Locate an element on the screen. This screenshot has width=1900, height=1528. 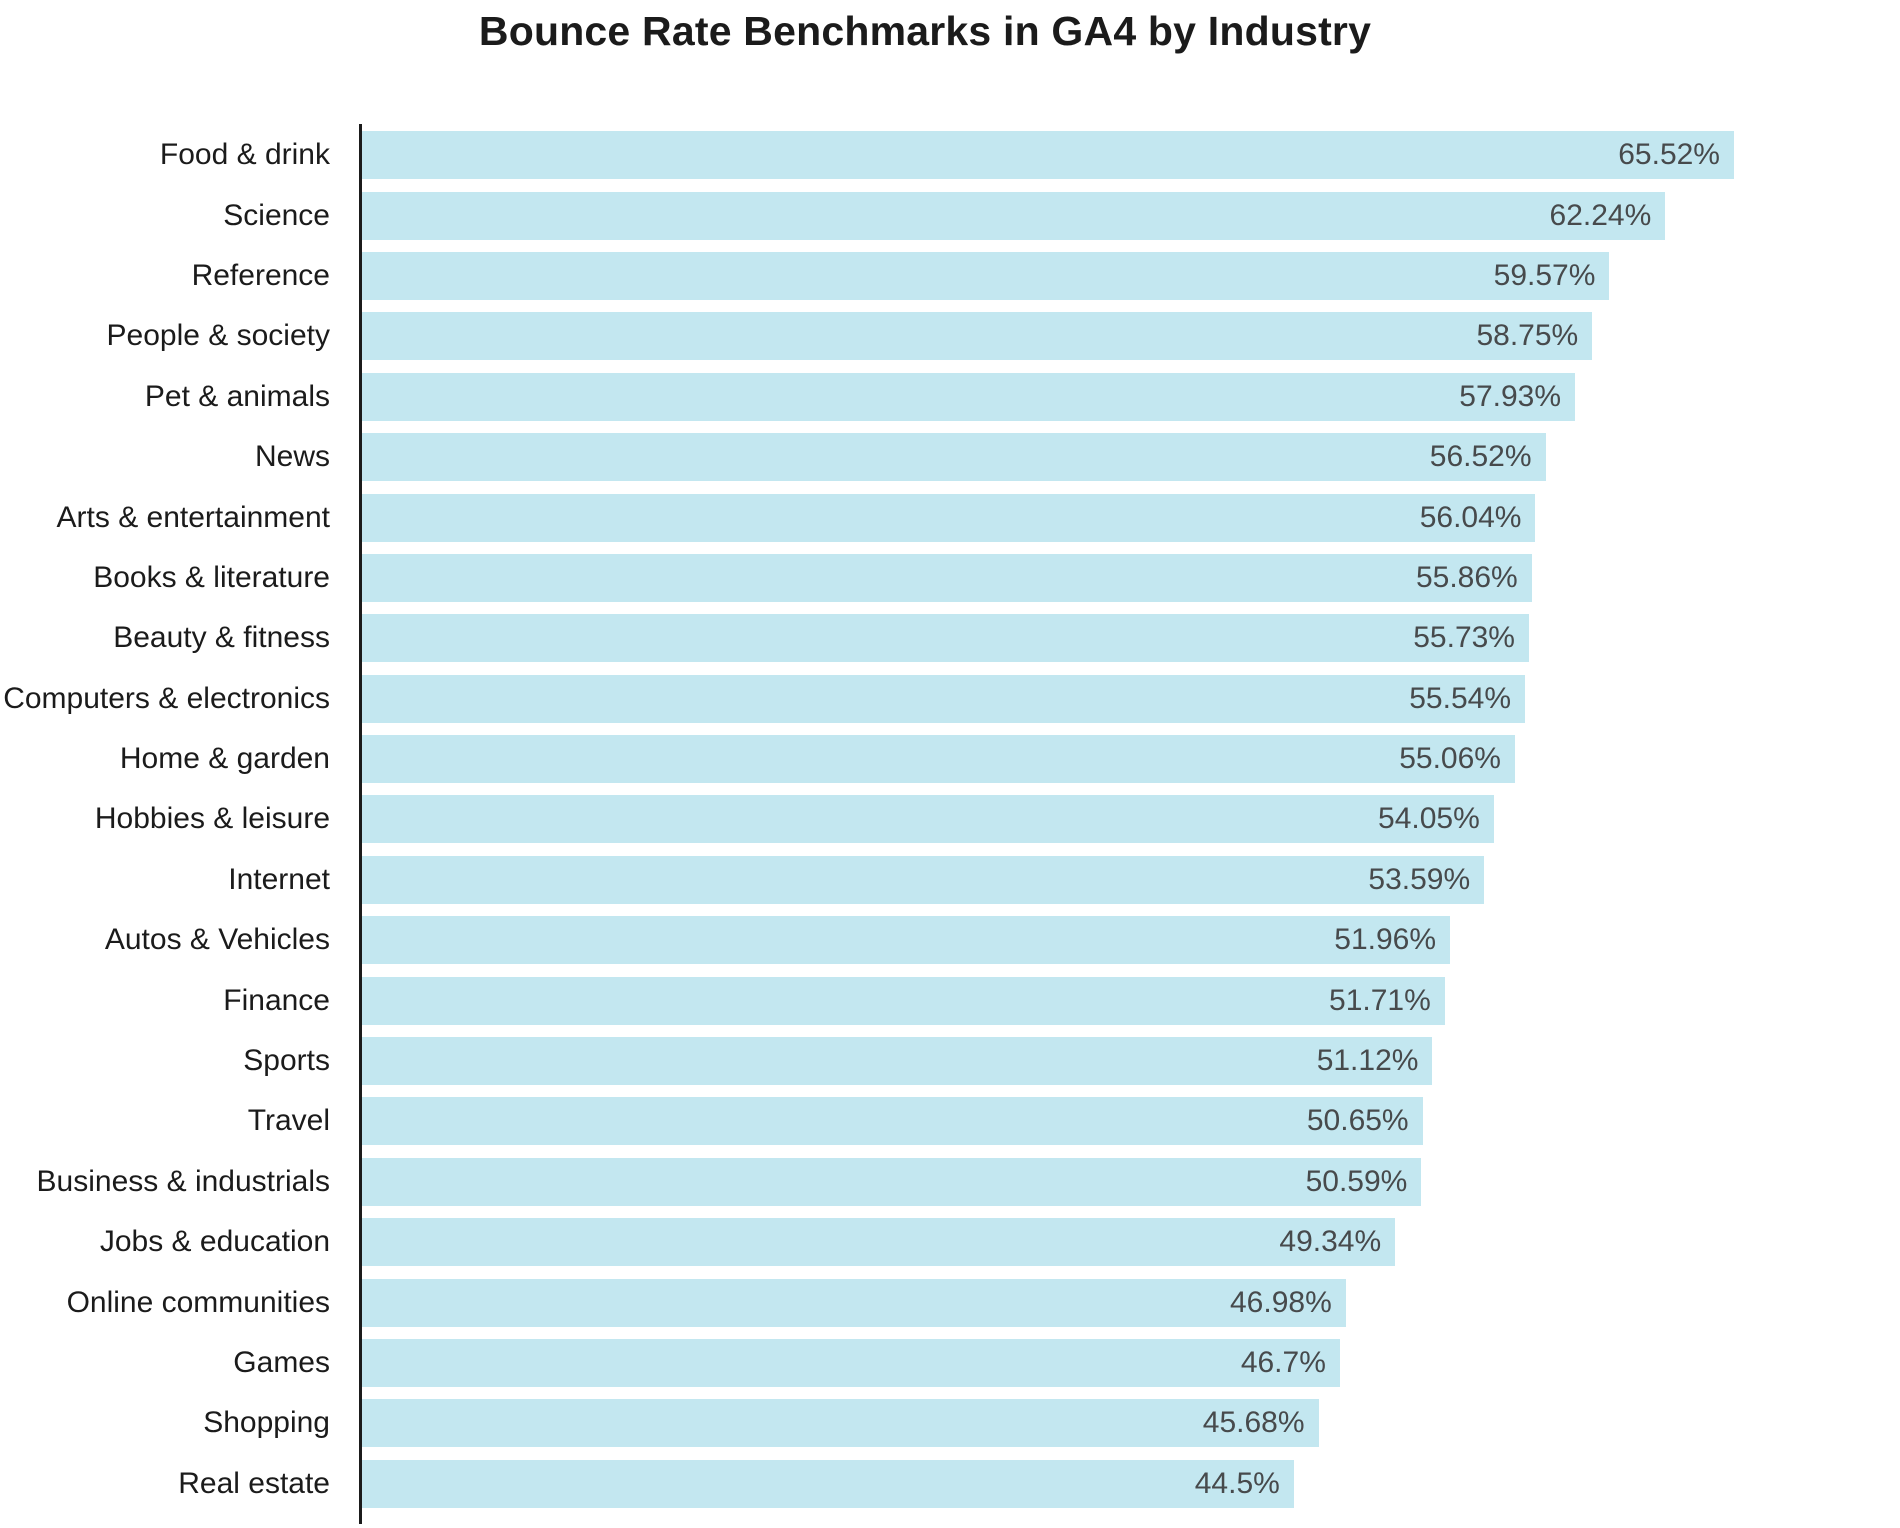
chart-row: Business & industrials 50.59% is located at coordinates (950, 1182).